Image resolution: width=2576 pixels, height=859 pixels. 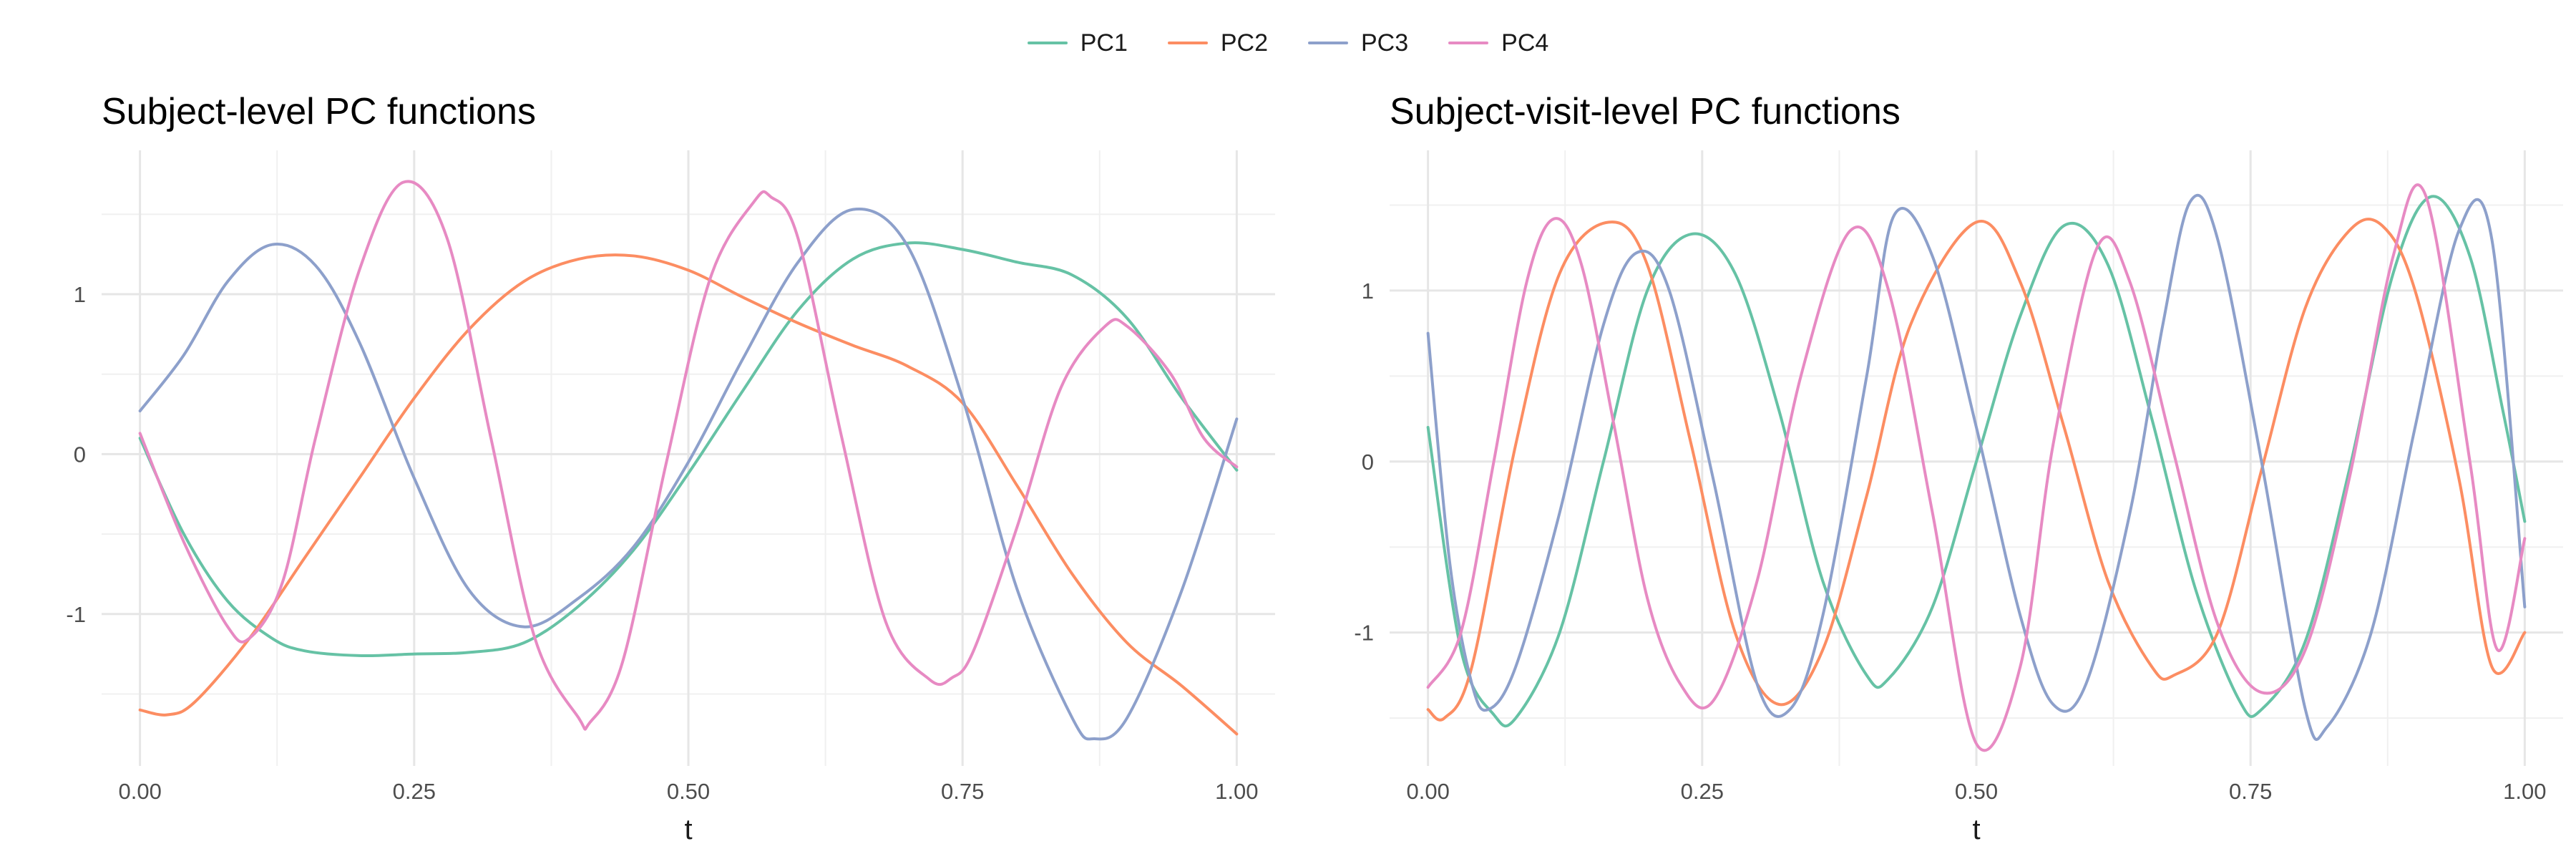 I want to click on legend-item-pc1: PC1, so click(x=1077, y=43).